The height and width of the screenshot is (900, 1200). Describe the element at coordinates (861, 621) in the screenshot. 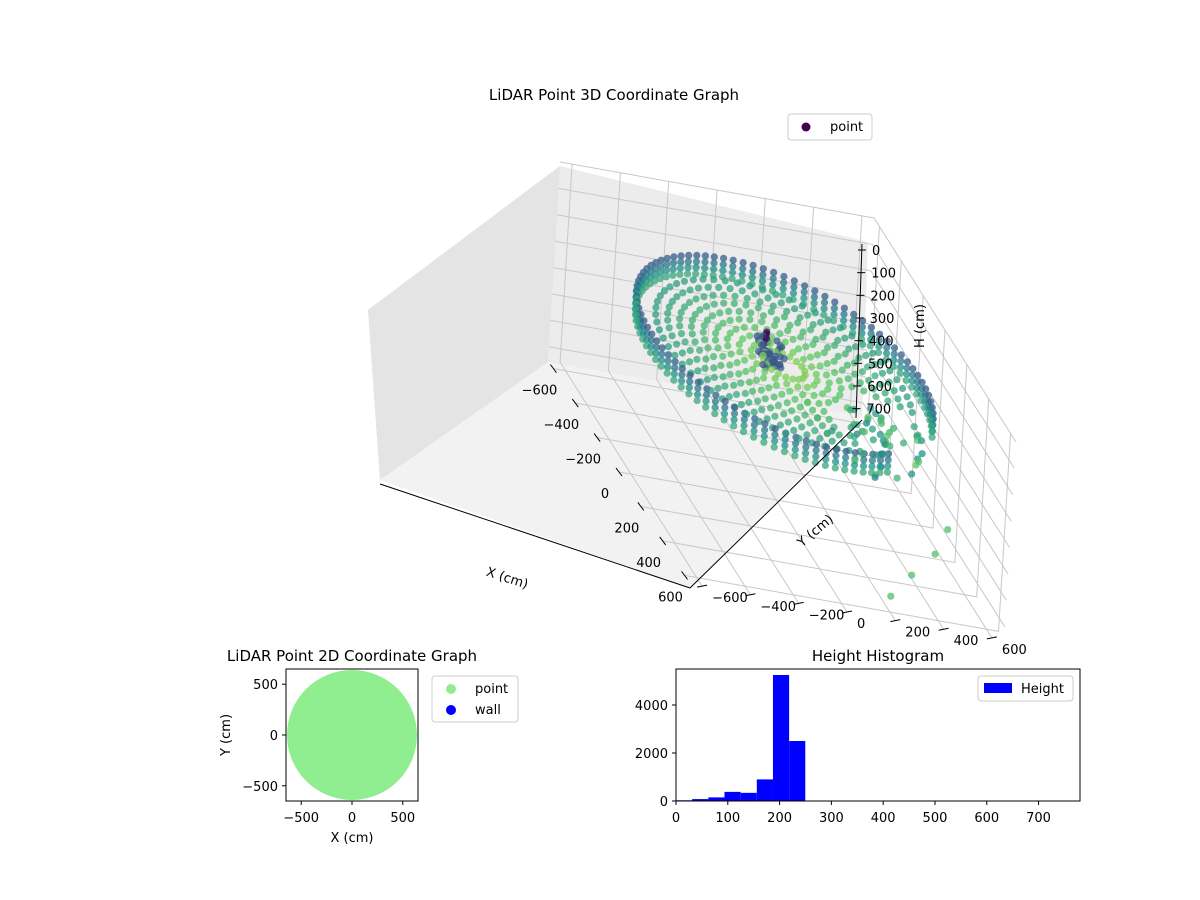

I see `plot3d-y-ticks: −600 −400 −200 0 200 400 600` at that location.